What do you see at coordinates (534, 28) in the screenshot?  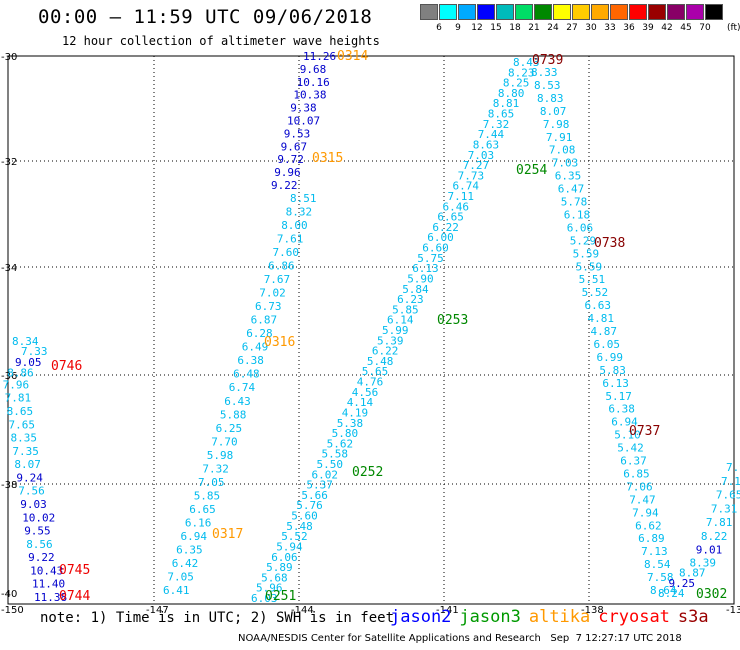 I see `colorbar-tick: 21` at bounding box center [534, 28].